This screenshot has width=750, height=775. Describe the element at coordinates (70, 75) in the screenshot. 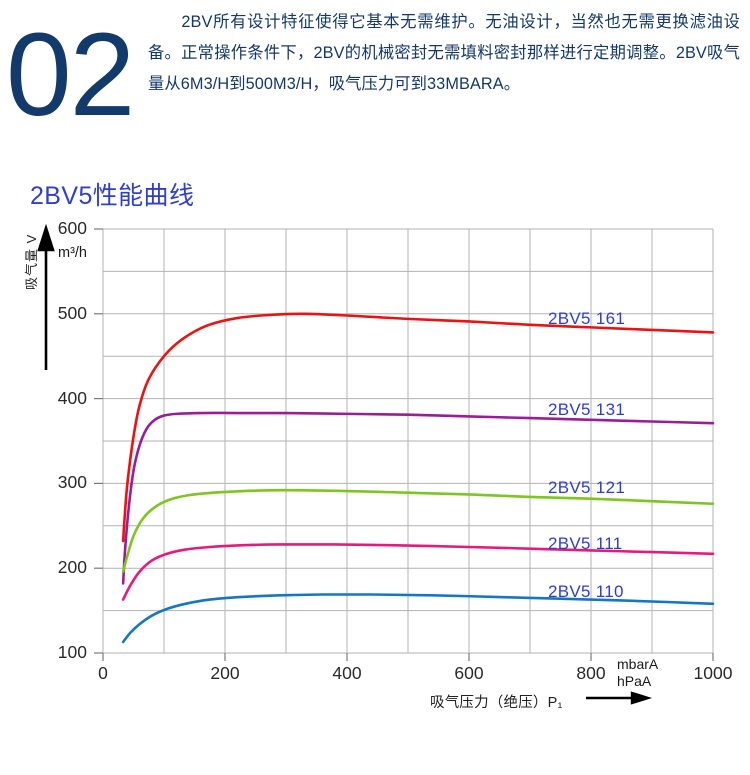

I see `section-number: 02` at that location.